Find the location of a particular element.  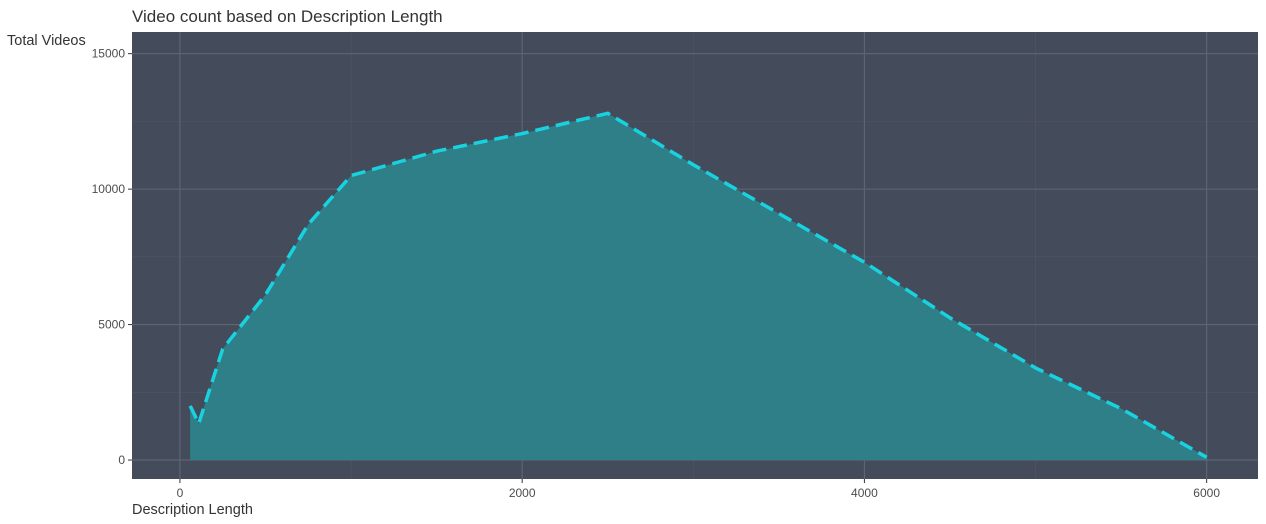

y-tick-label: 15000 is located at coordinates (109, 54).